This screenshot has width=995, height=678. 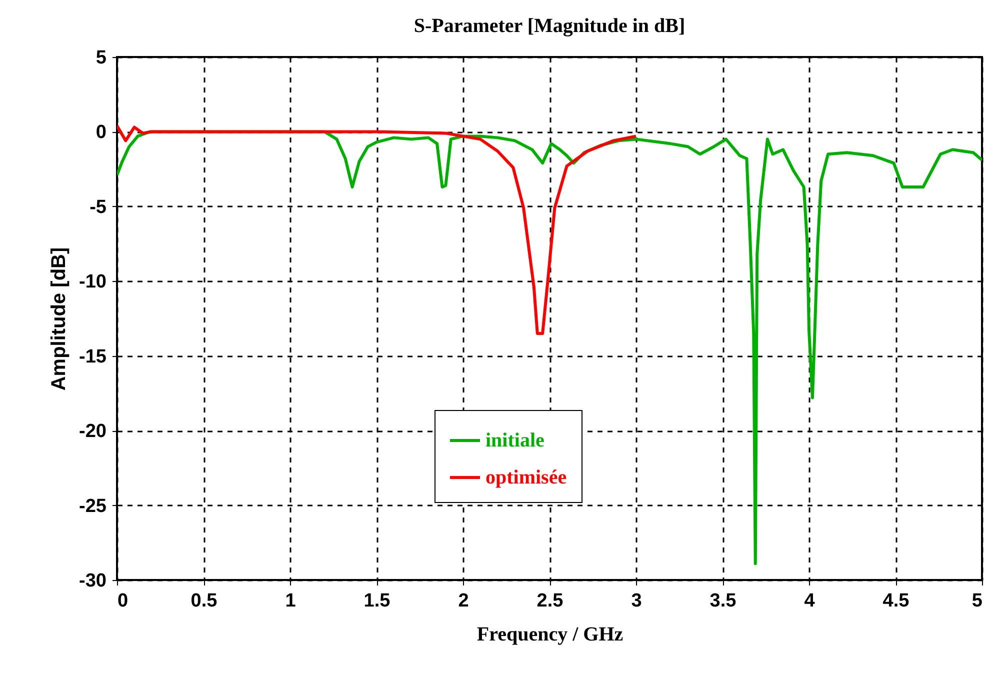 I want to click on x-tick-label: 1, so click(x=290, y=601).